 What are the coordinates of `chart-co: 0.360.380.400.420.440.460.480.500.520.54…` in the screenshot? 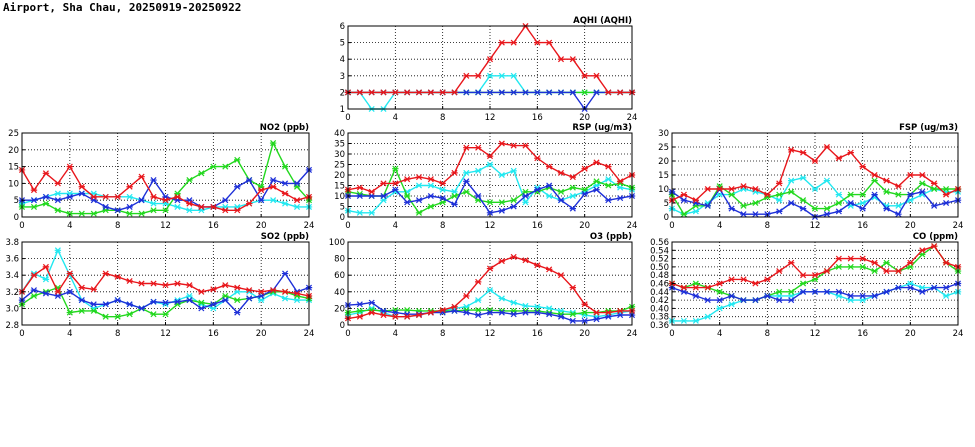 It's located at (806, 285).